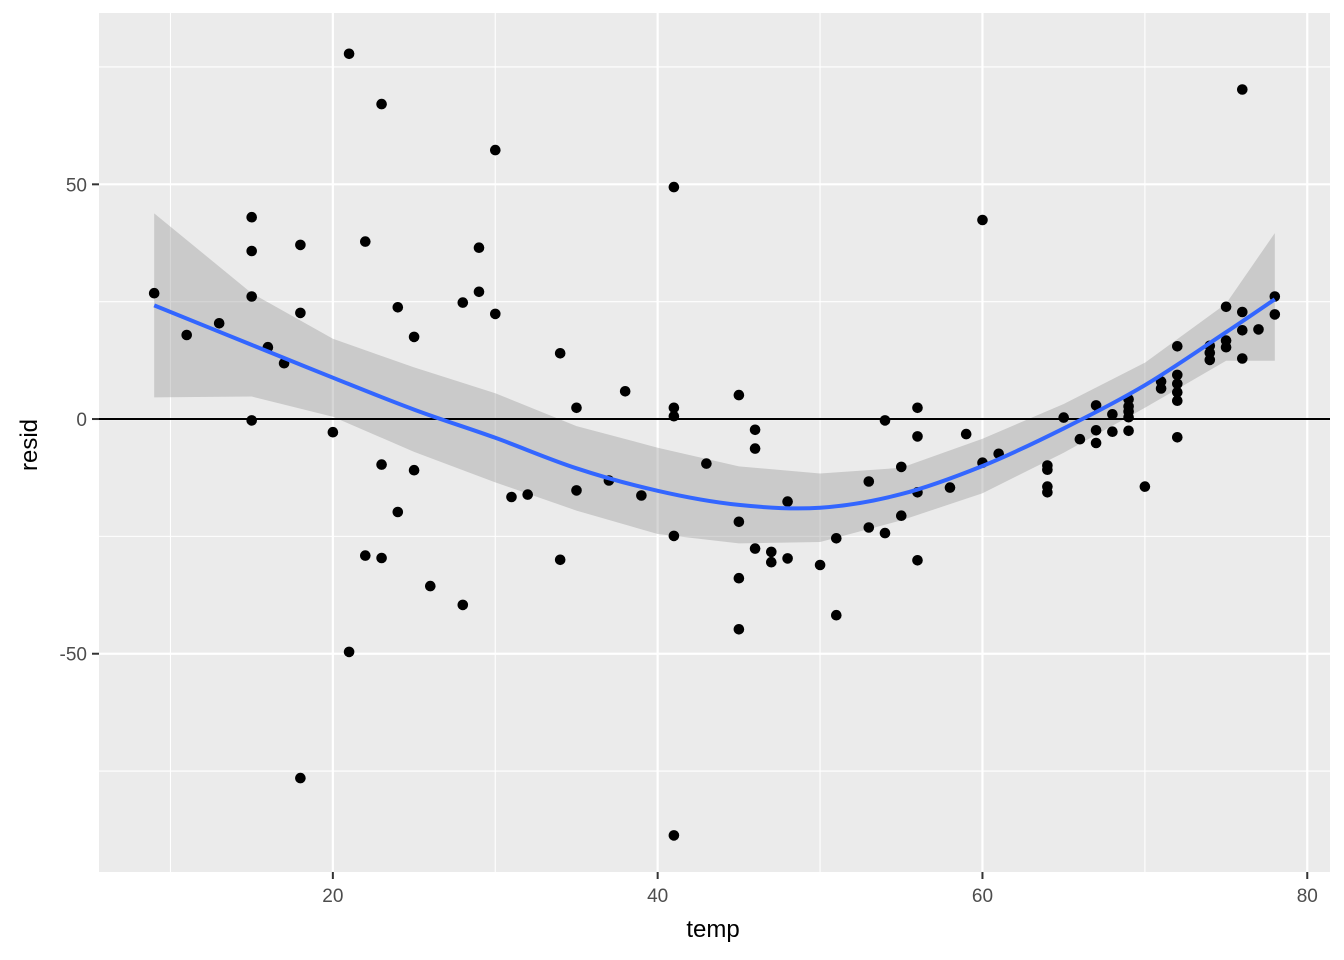  I want to click on x-tick-label: 40, so click(657, 896).